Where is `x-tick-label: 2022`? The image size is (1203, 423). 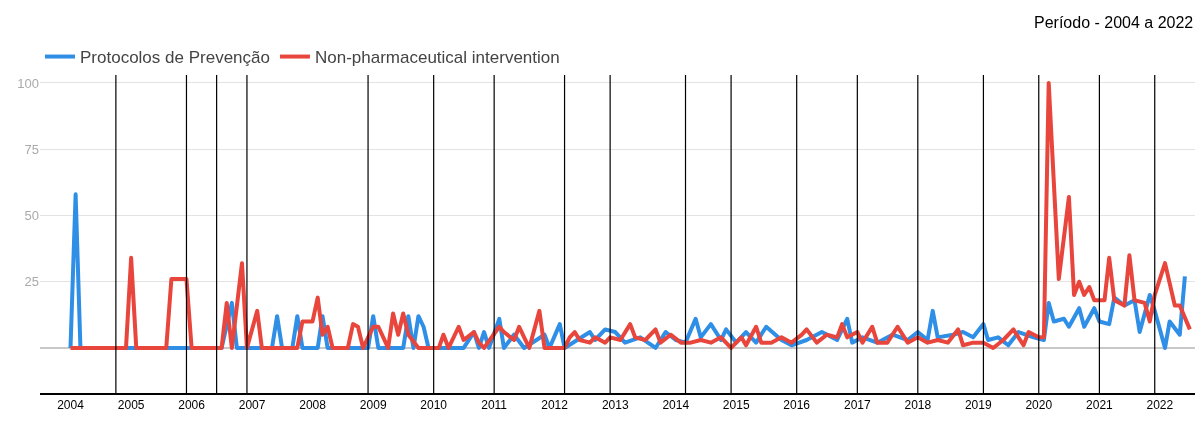 x-tick-label: 2022 is located at coordinates (1160, 405).